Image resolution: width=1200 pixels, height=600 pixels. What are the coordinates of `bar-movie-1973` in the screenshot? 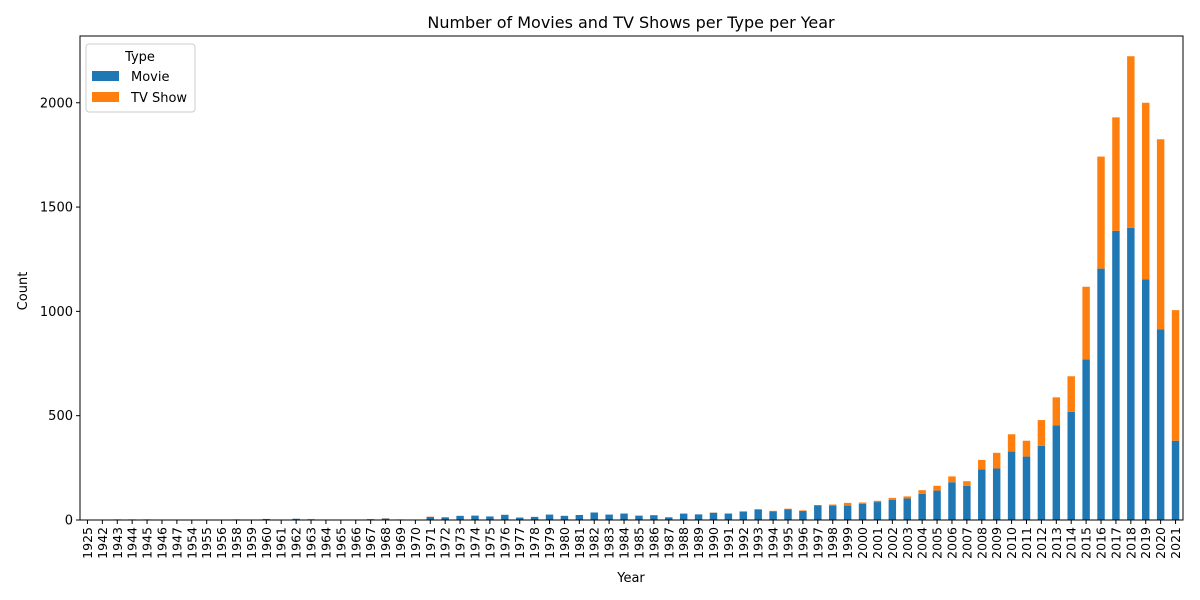 It's located at (460, 517).